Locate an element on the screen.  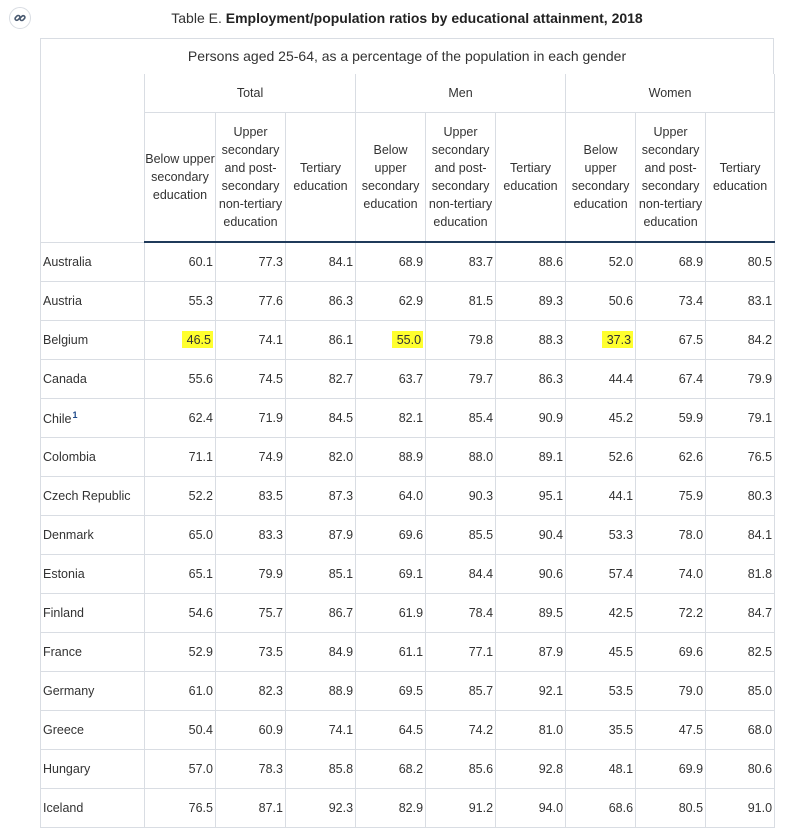
cell-value: 79.8 is located at coordinates (481, 340).